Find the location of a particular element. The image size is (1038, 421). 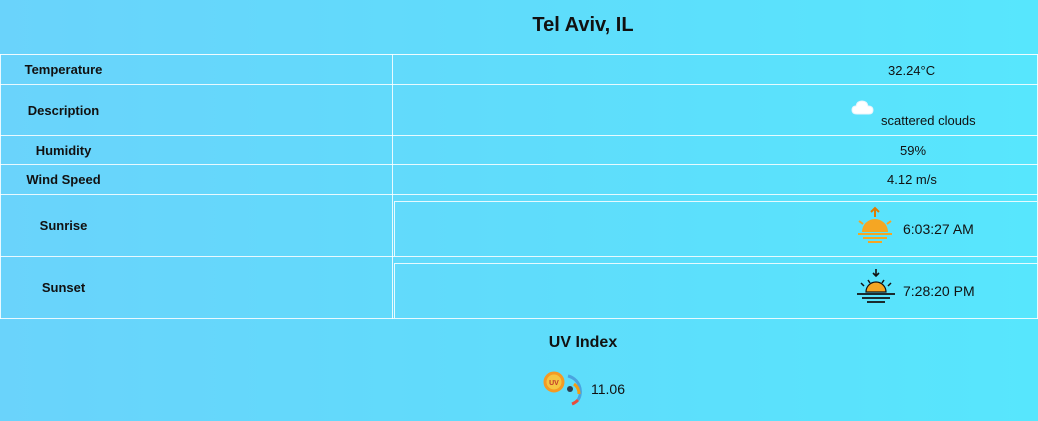

table-row-description: Description scattered clouds is located at coordinates (519, 110).